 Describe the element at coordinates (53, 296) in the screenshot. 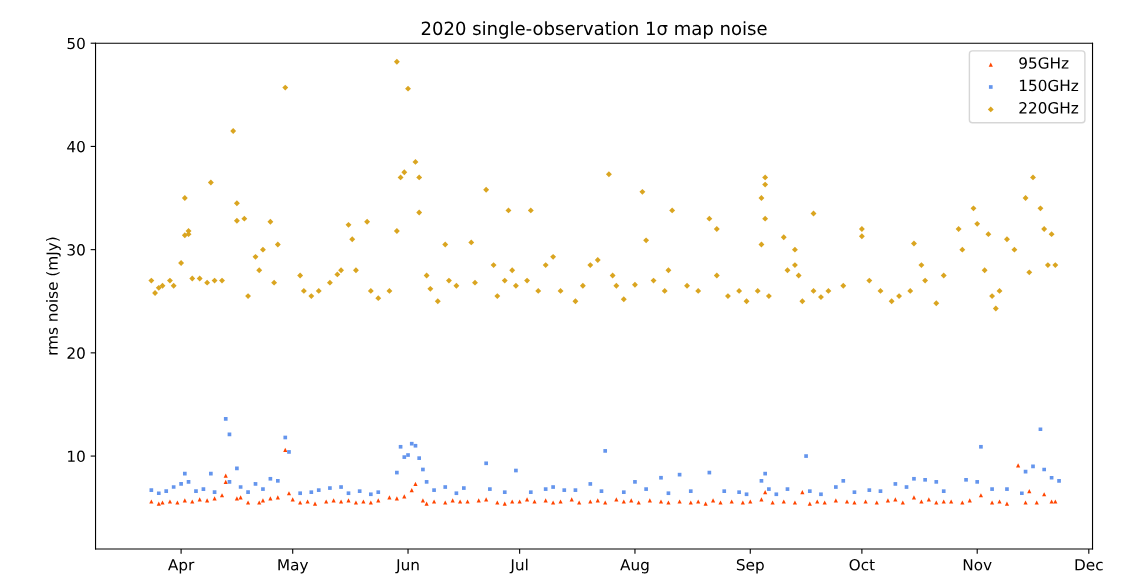

I see `y-axis-title: rms noise (mJy)` at that location.